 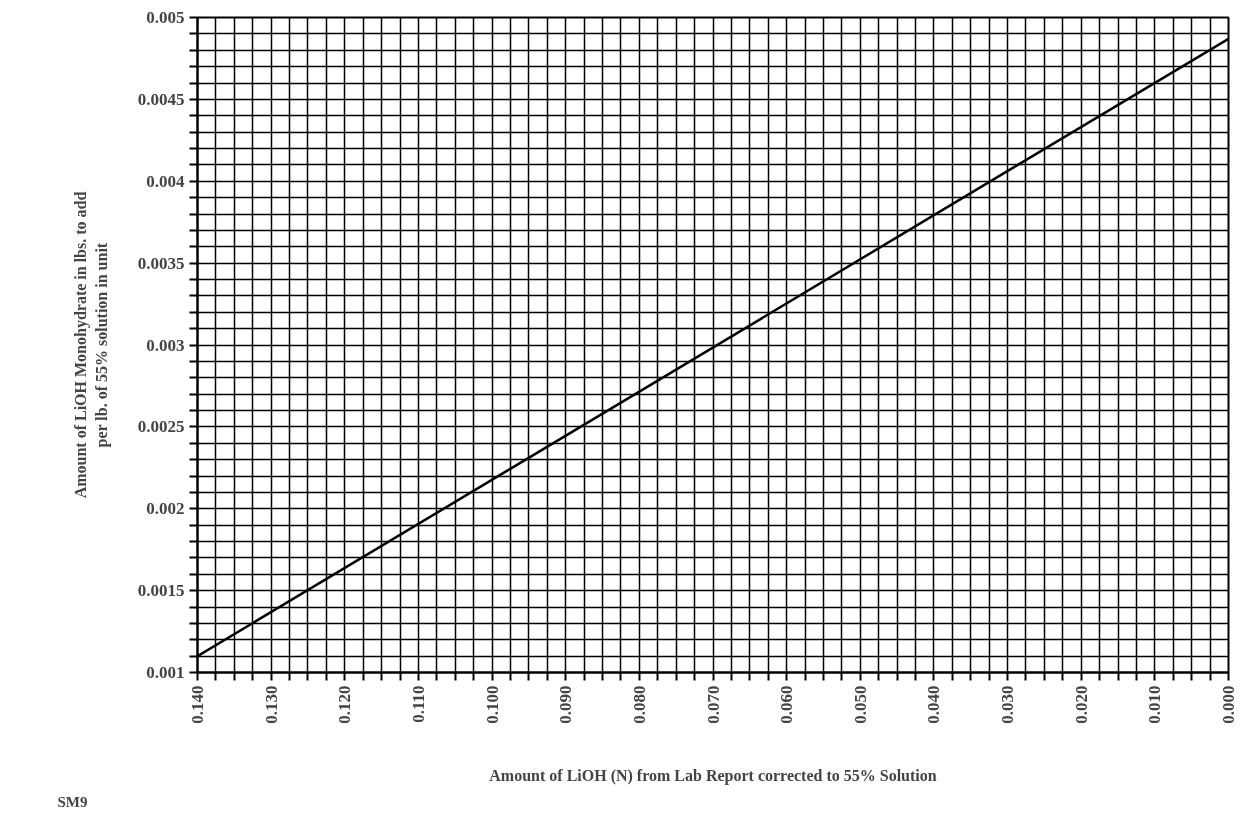 What do you see at coordinates (91, 345) in the screenshot?
I see `y-axis-title: Amount of LiOH Monohydrate in lbs. to add per lb. of 55% solution in unit` at bounding box center [91, 345].